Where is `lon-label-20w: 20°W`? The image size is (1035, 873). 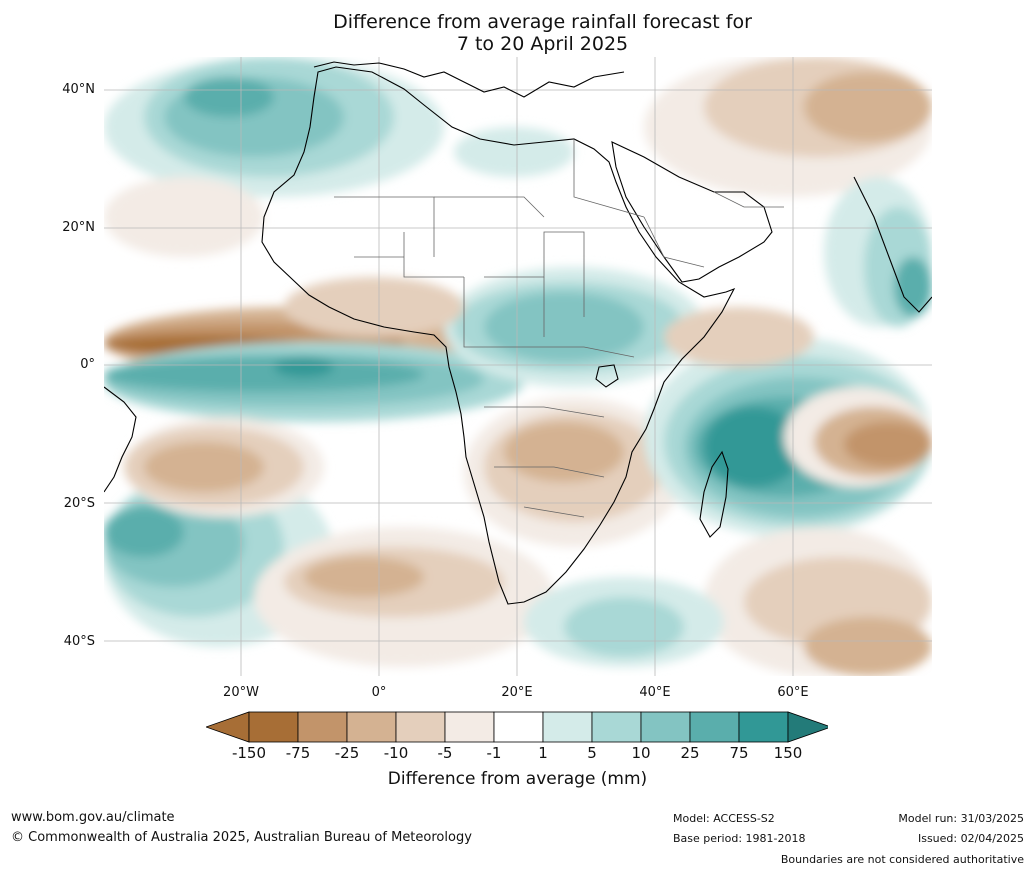
lon-label-20w: 20°W is located at coordinates (241, 692).